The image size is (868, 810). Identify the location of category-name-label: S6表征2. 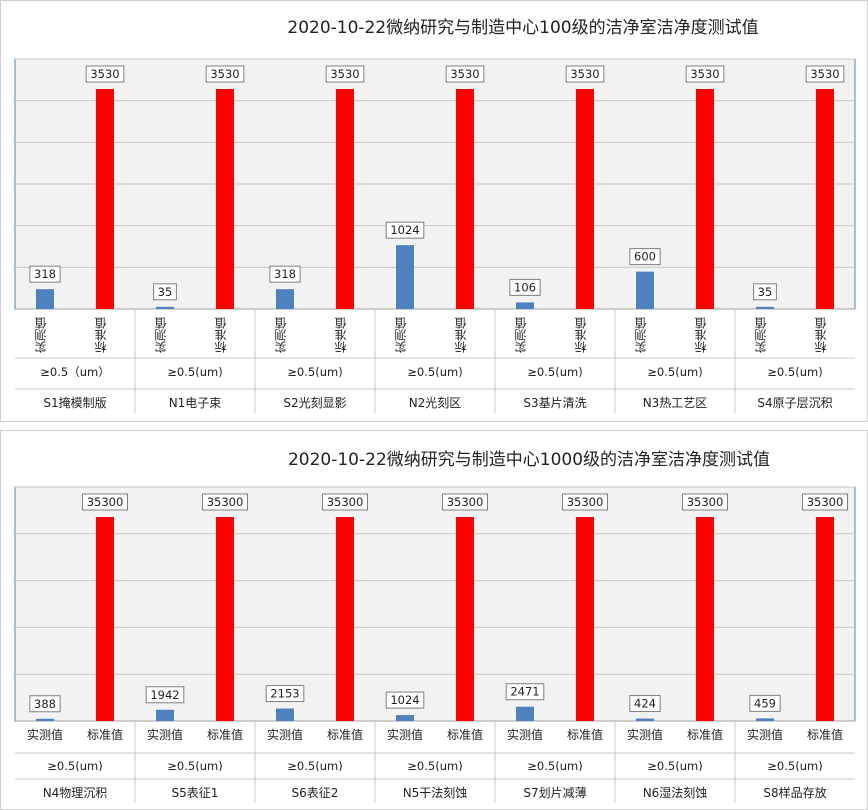
(315, 793).